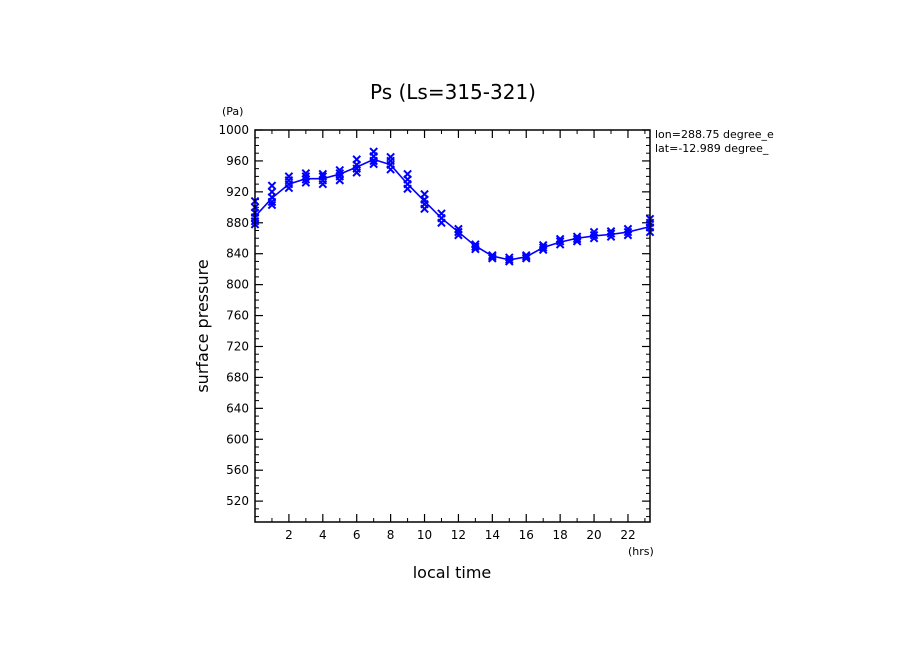  What do you see at coordinates (237, 161) in the screenshot?
I see `y-tick-label: 960` at bounding box center [237, 161].